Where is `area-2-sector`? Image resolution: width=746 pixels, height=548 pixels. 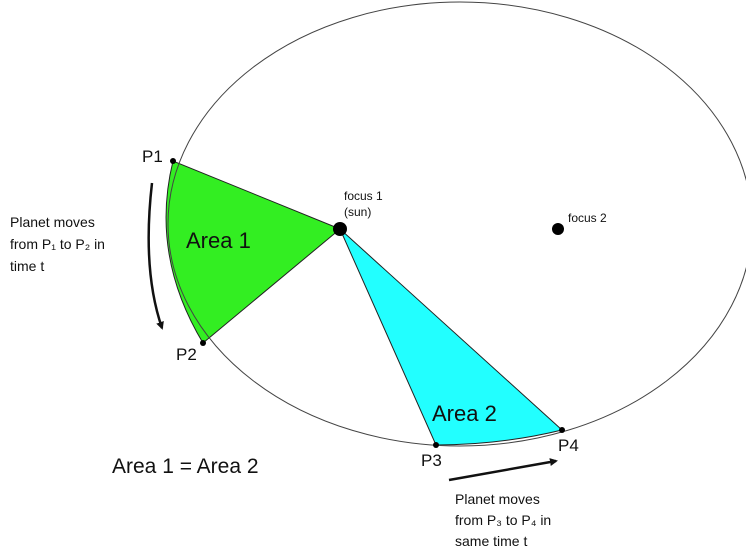
area-2-sector is located at coordinates (451, 337).